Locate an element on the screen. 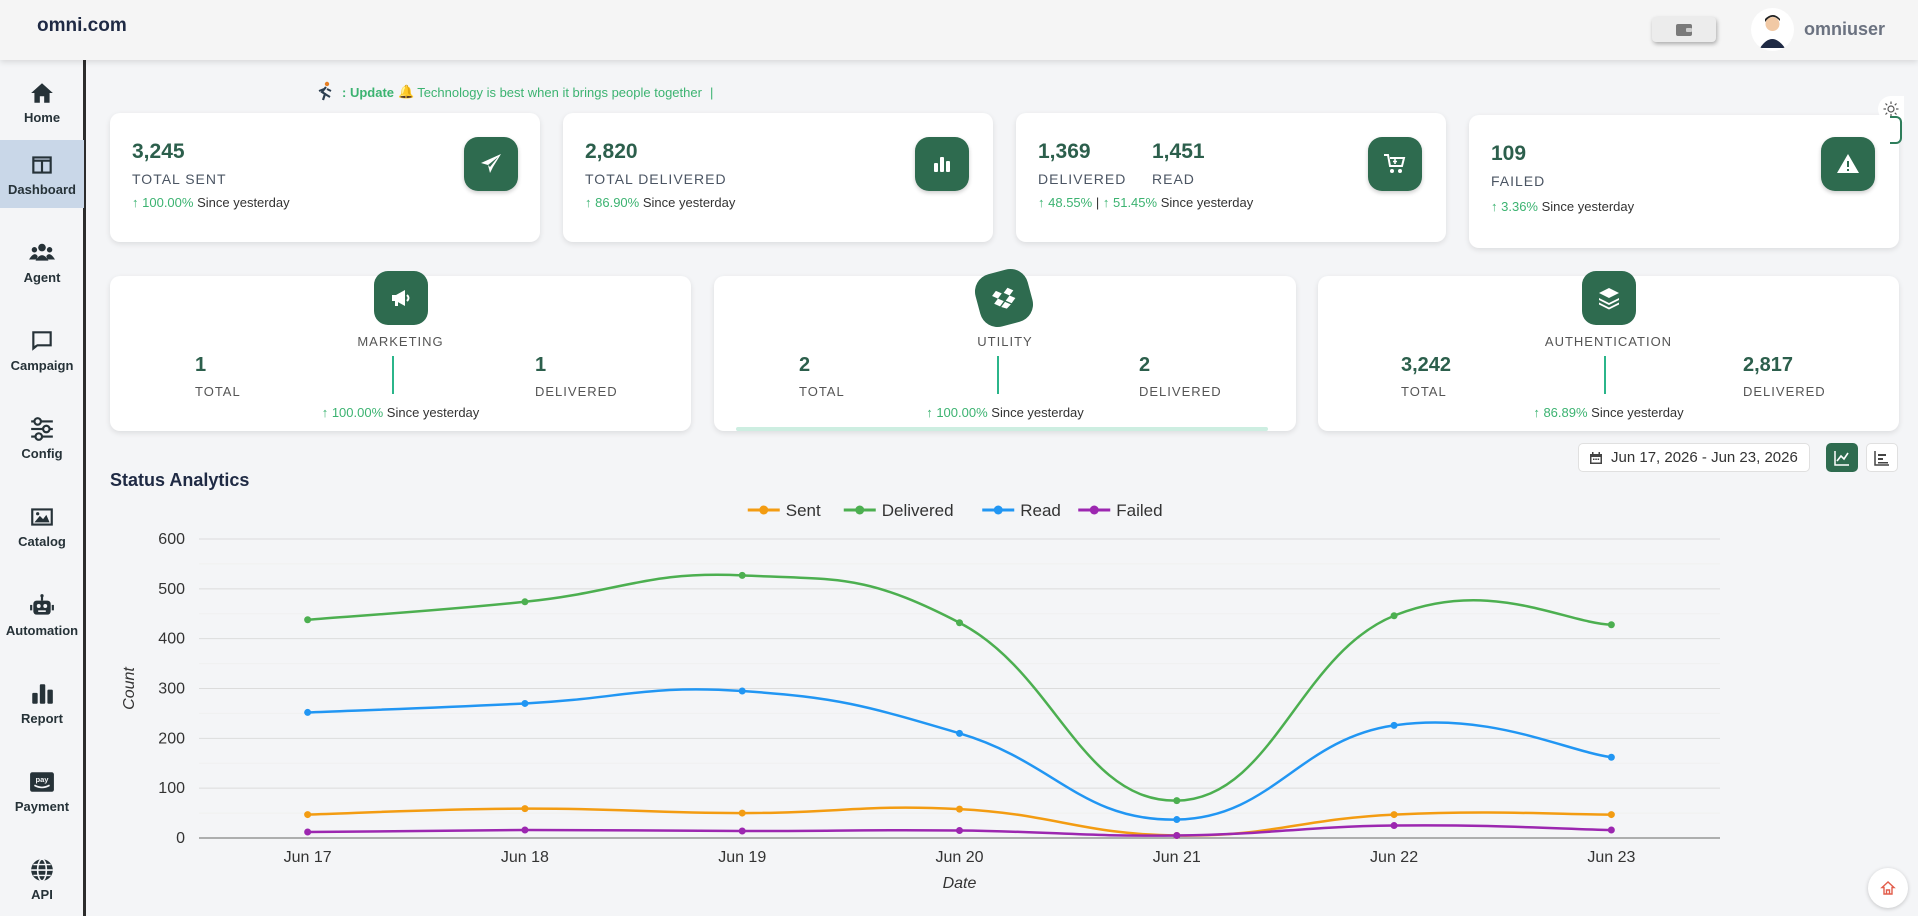 This screenshot has width=1918, height=916. category-delivered-value: 2,817 is located at coordinates (1768, 365).